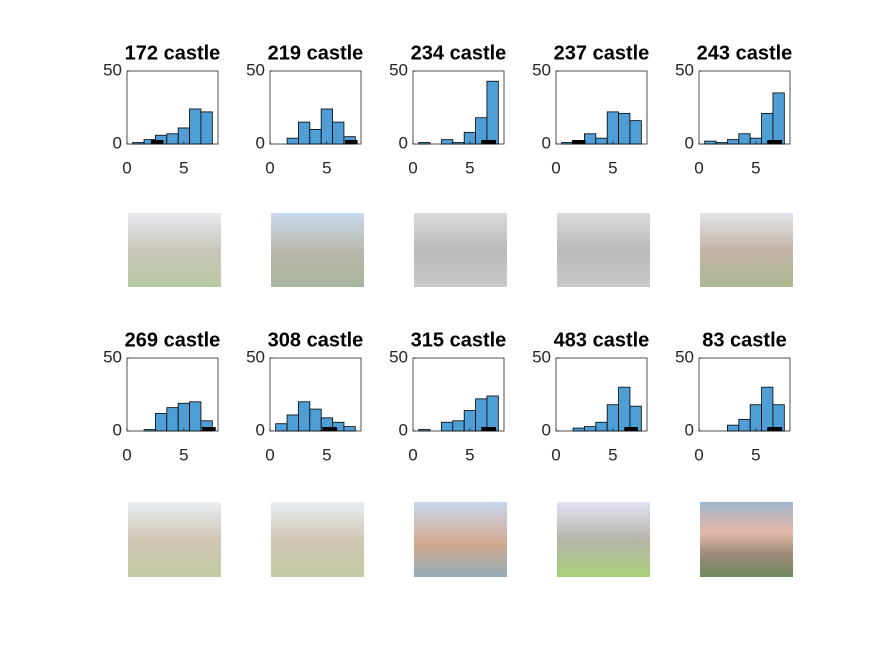  What do you see at coordinates (316, 53) in the screenshot?
I see `chart-title: 219 castle` at bounding box center [316, 53].